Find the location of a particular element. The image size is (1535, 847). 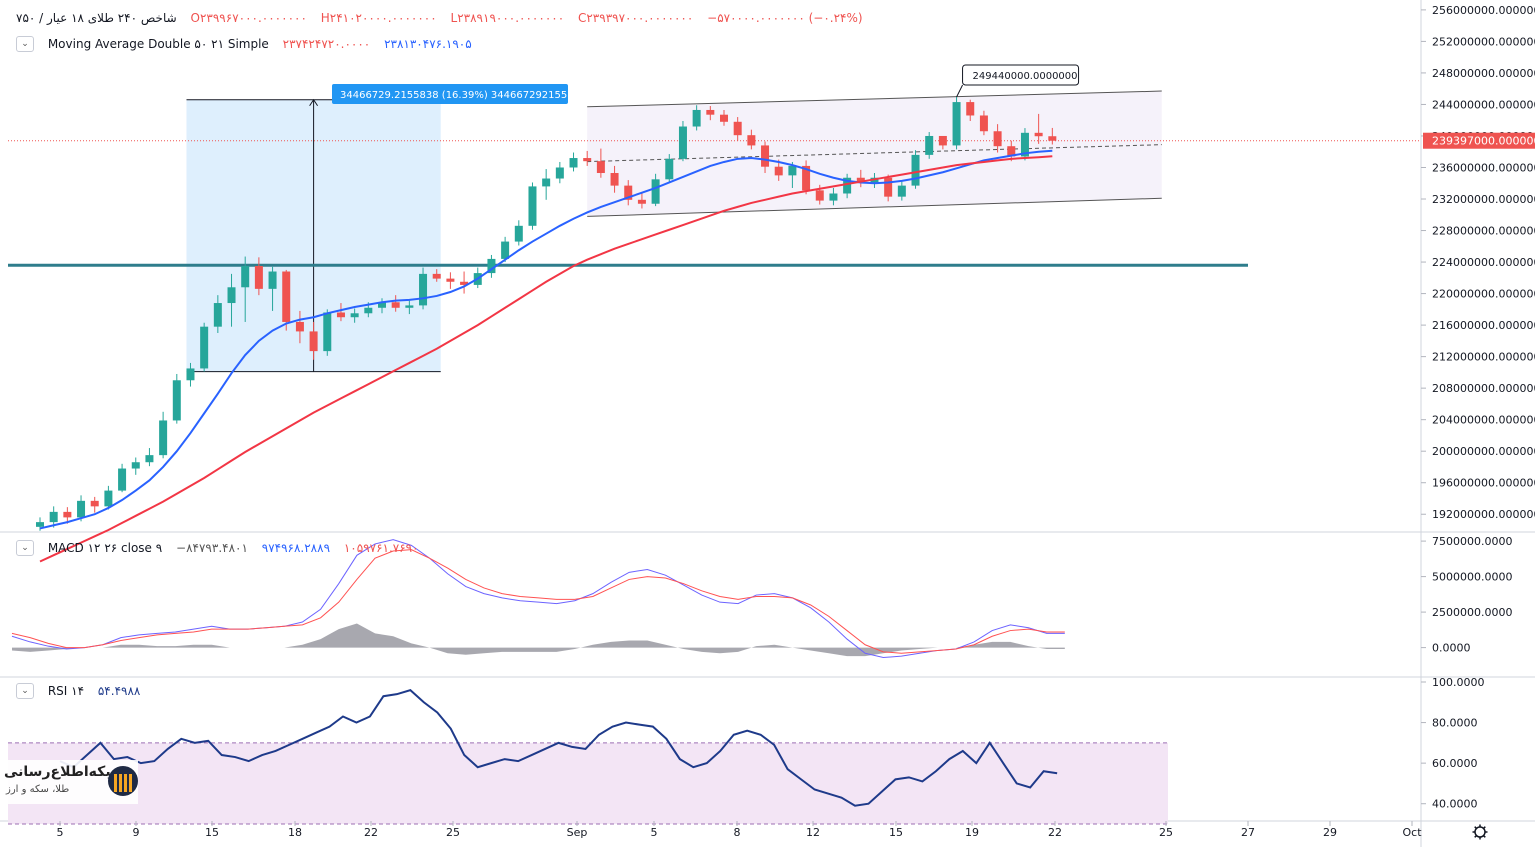

time-tick-label: 18 is located at coordinates (295, 832).